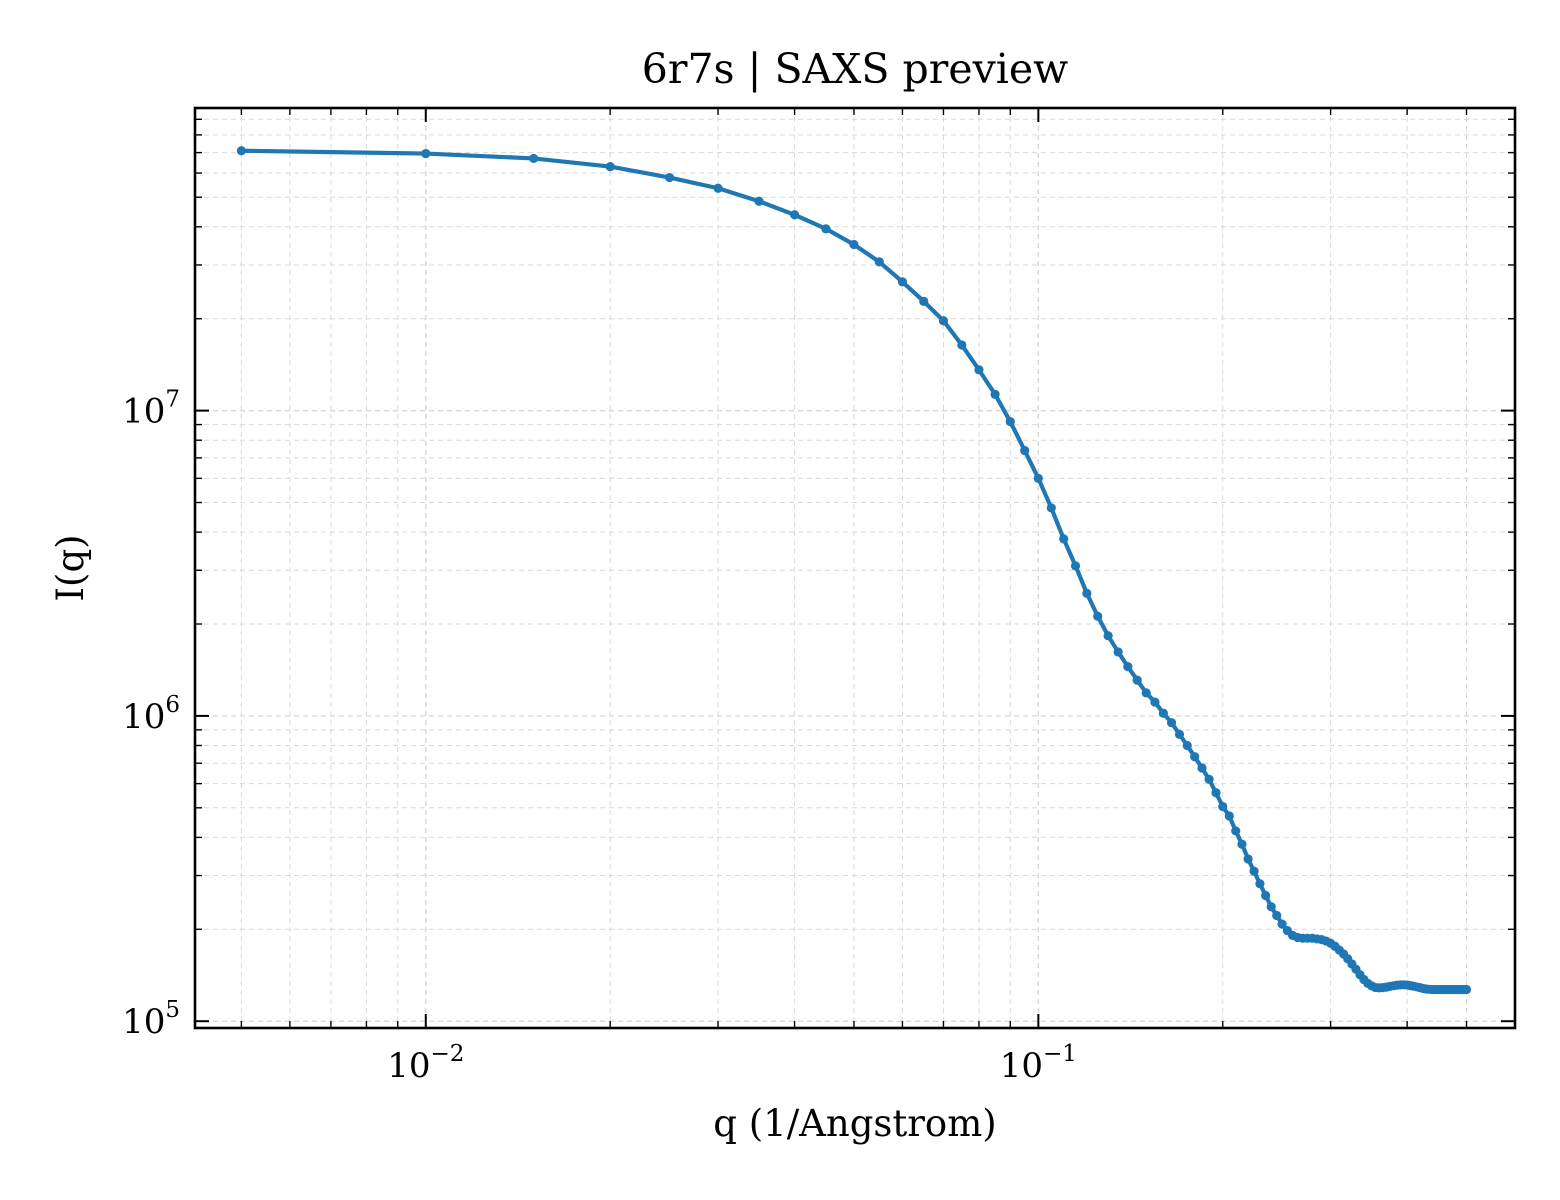  I want to click on x-tick-label: 10⁻¹, so click(1038, 1063).